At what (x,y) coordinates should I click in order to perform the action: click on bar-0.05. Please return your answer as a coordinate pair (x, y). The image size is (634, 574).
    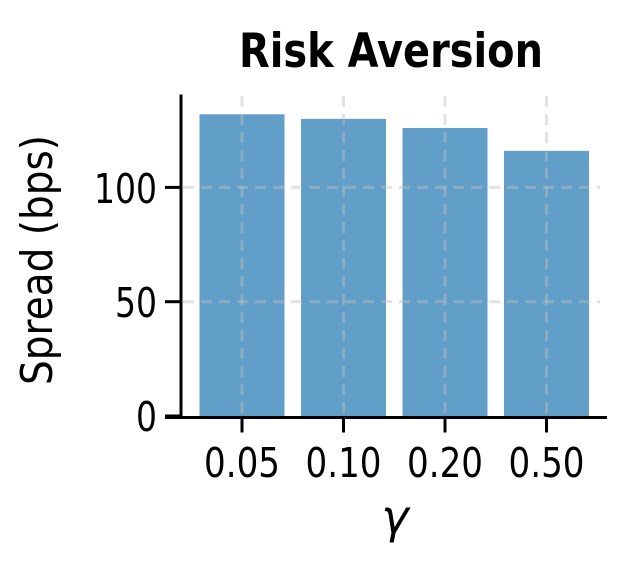
    Looking at the image, I should click on (242, 265).